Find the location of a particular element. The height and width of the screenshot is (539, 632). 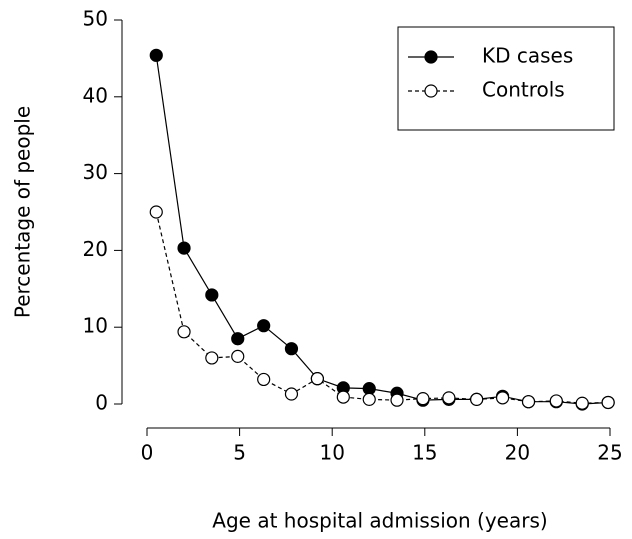

legend-label: Controls is located at coordinates (523, 90).